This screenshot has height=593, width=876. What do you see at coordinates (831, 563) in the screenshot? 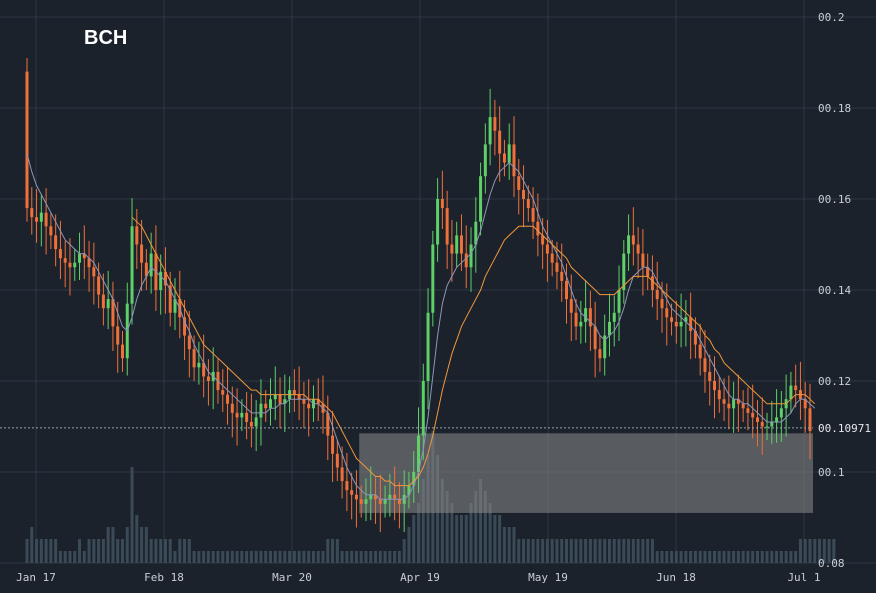
I see `y-tick-label: 0.08` at bounding box center [831, 563].